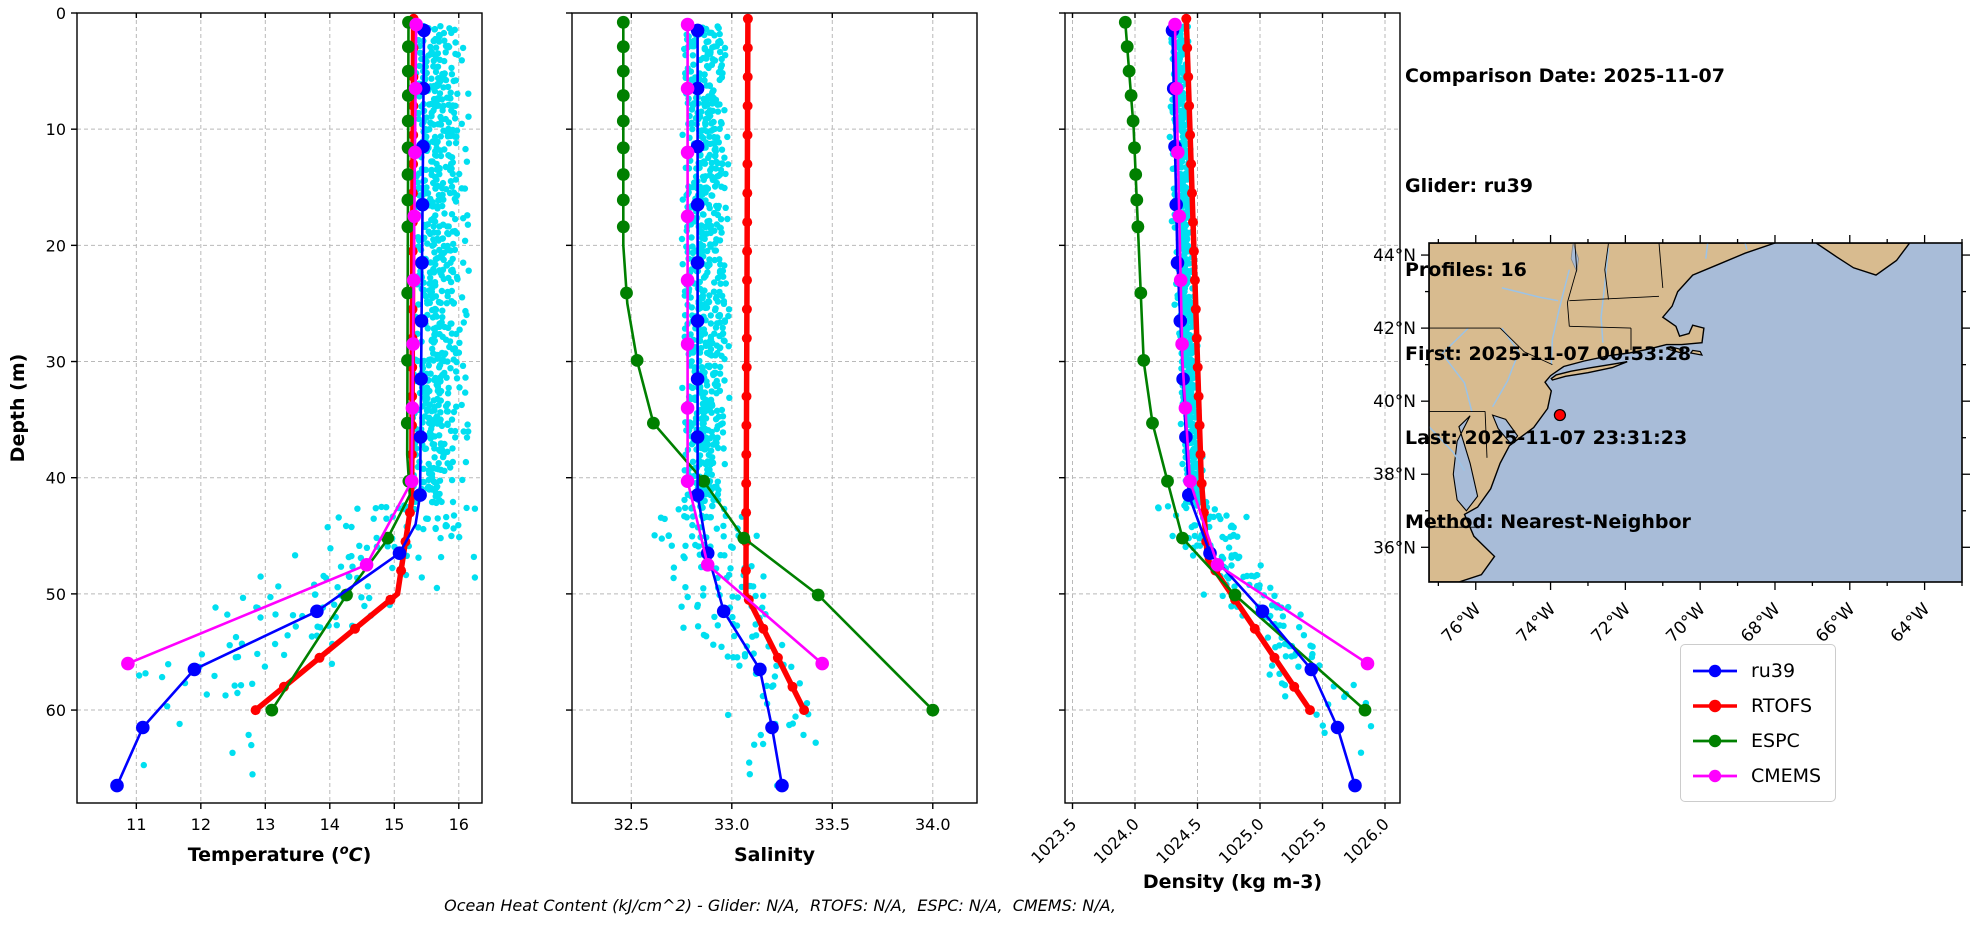  Describe the element at coordinates (1786, 775) in the screenshot. I see `legend-label-CMEMS: CMEMS` at that location.